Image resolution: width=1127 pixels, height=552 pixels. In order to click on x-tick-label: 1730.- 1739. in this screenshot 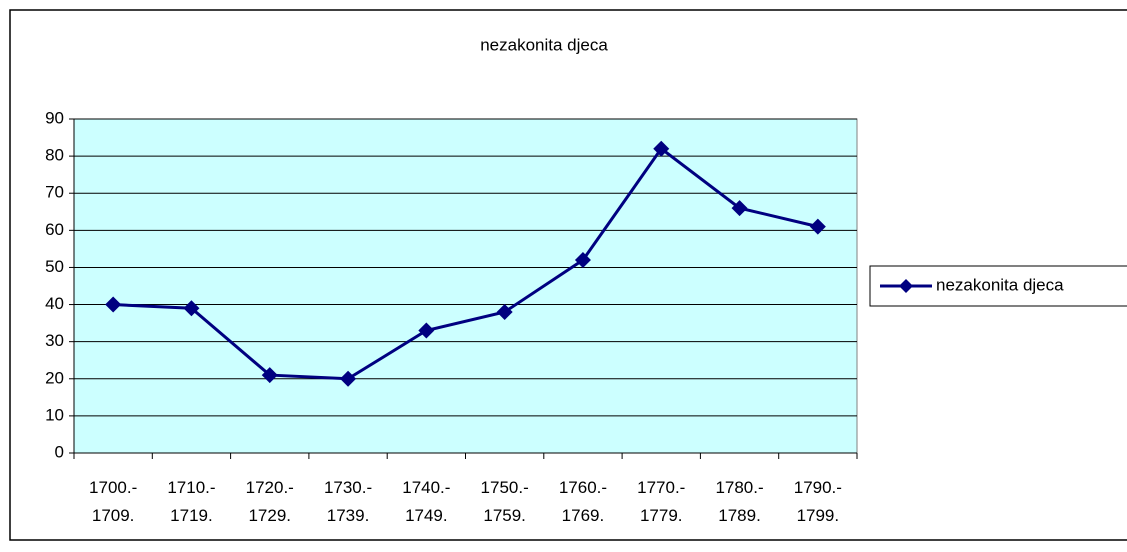, I will do `click(348, 501)`.